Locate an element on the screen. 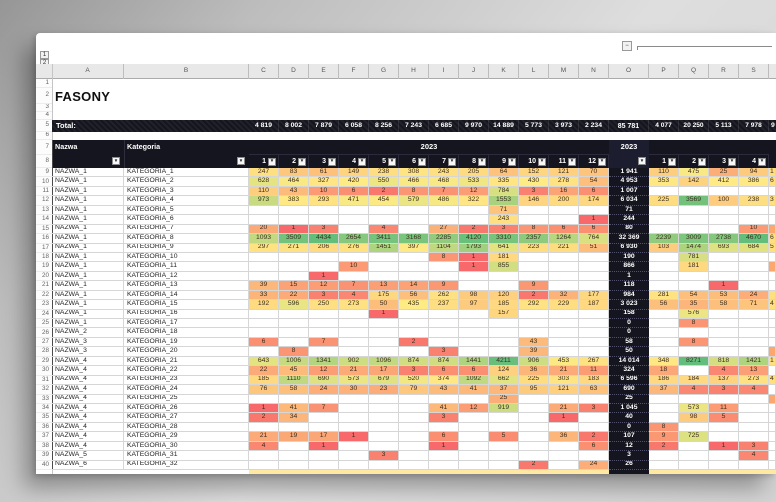 Image resolution: width=776 pixels, height=502 pixels. value-cell: 573 is located at coordinates (694, 408).